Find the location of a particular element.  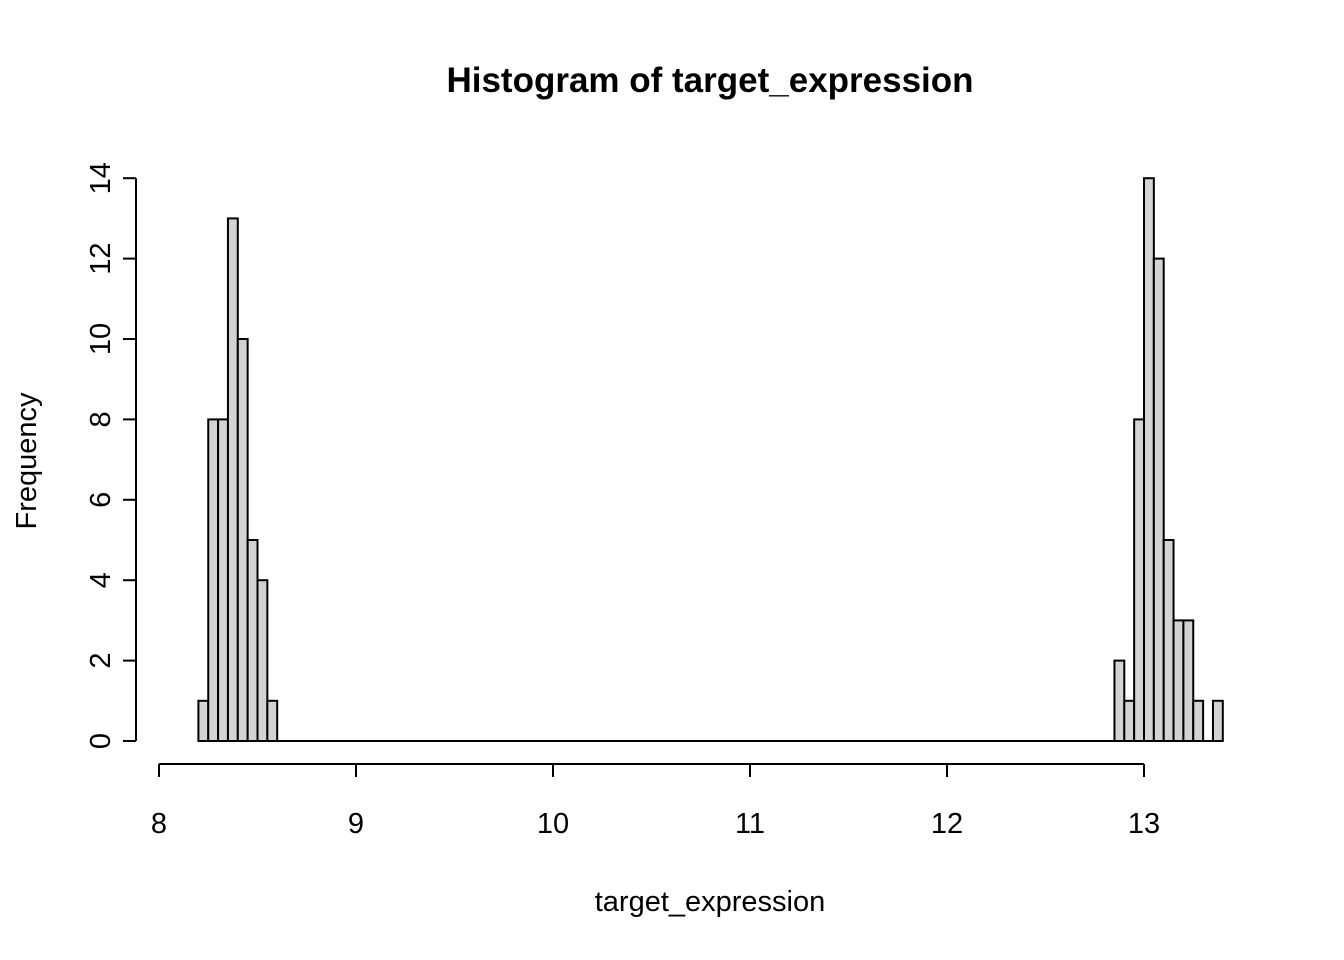

y-tick-label: 0 is located at coordinates (101, 741).